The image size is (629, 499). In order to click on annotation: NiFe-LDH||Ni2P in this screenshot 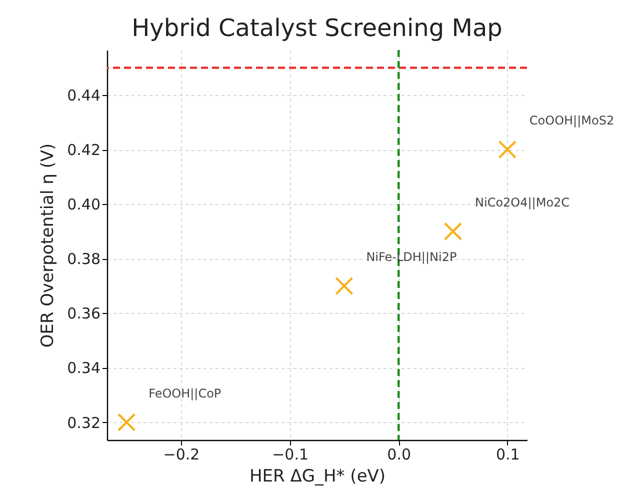, I will do `click(411, 257)`.